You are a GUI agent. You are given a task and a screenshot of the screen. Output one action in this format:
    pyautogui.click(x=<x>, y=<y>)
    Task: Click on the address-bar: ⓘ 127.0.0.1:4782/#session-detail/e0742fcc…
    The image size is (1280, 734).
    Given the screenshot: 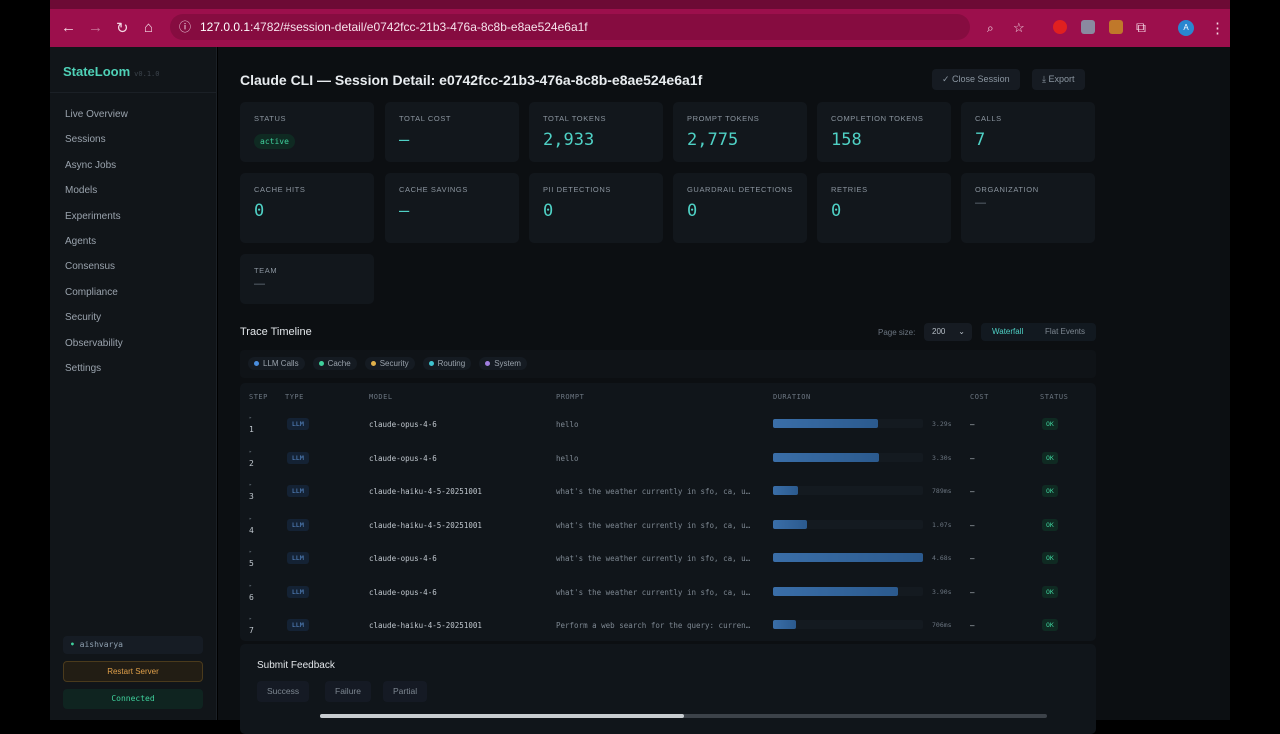 What is the action you would take?
    pyautogui.click(x=570, y=27)
    